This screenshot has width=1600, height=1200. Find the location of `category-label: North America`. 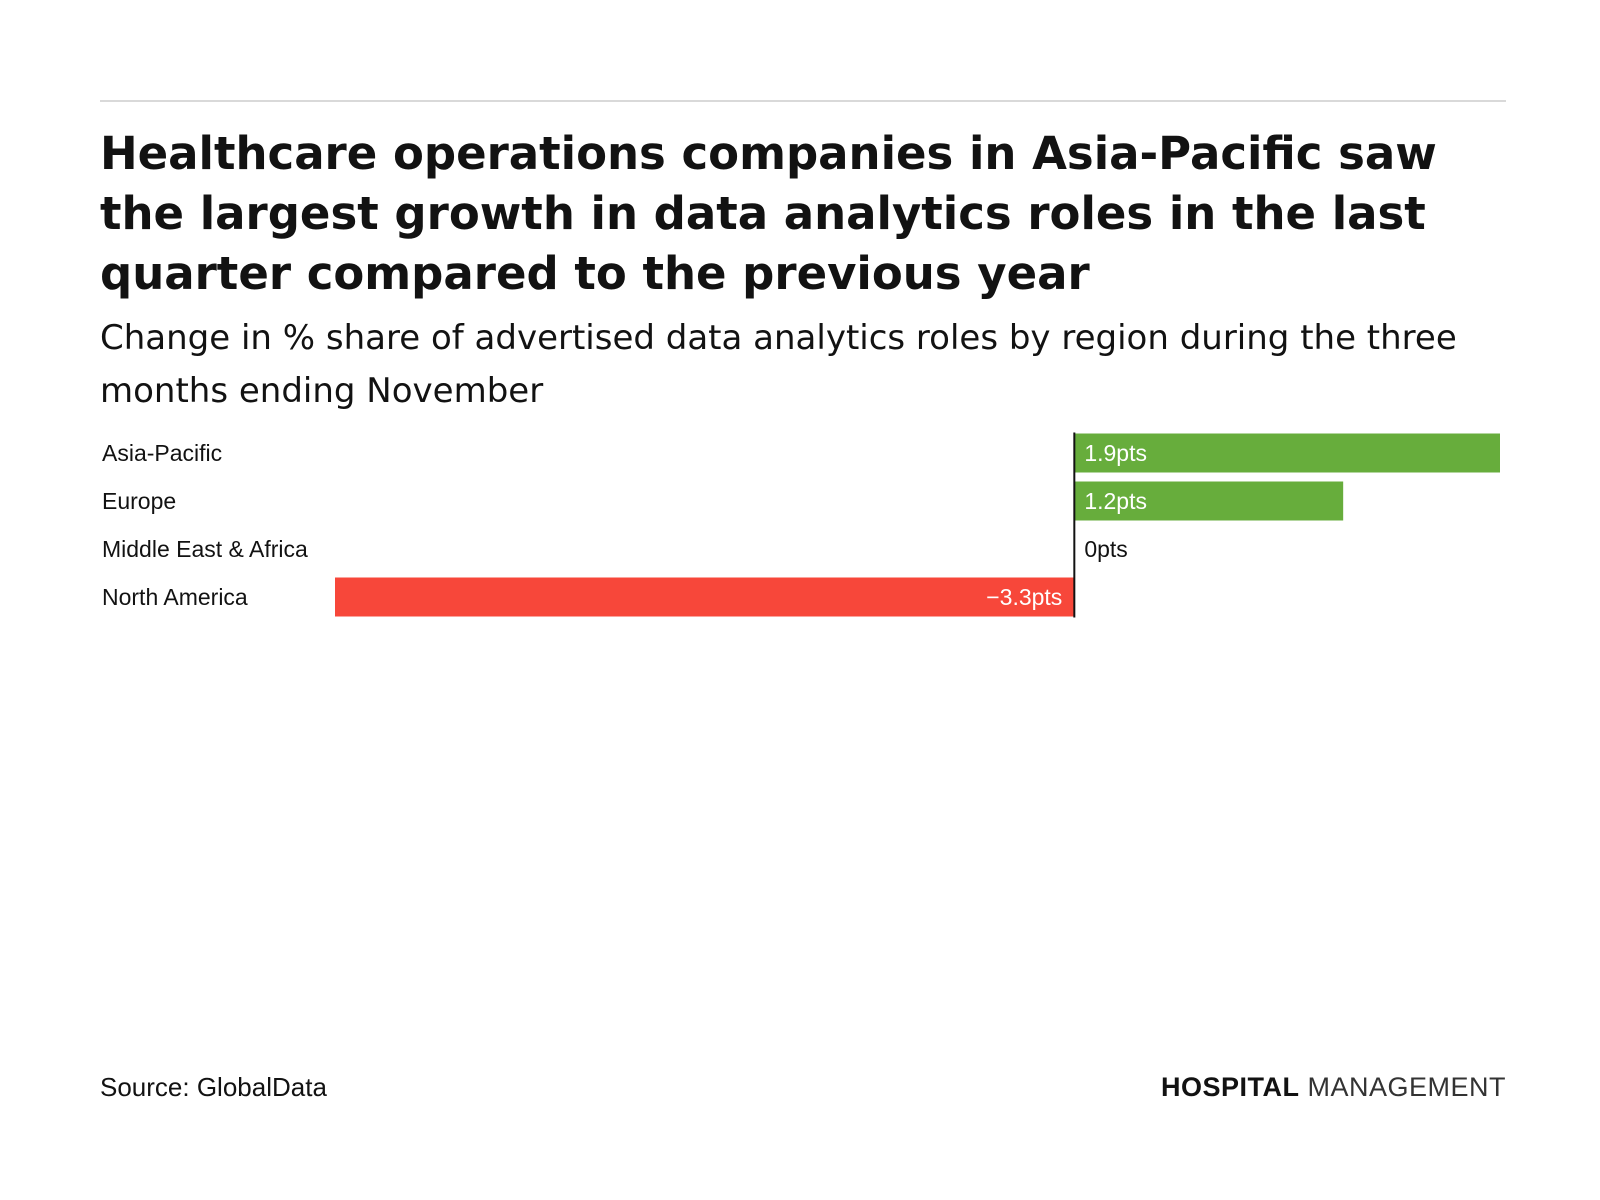

category-label: North America is located at coordinates (175, 597).